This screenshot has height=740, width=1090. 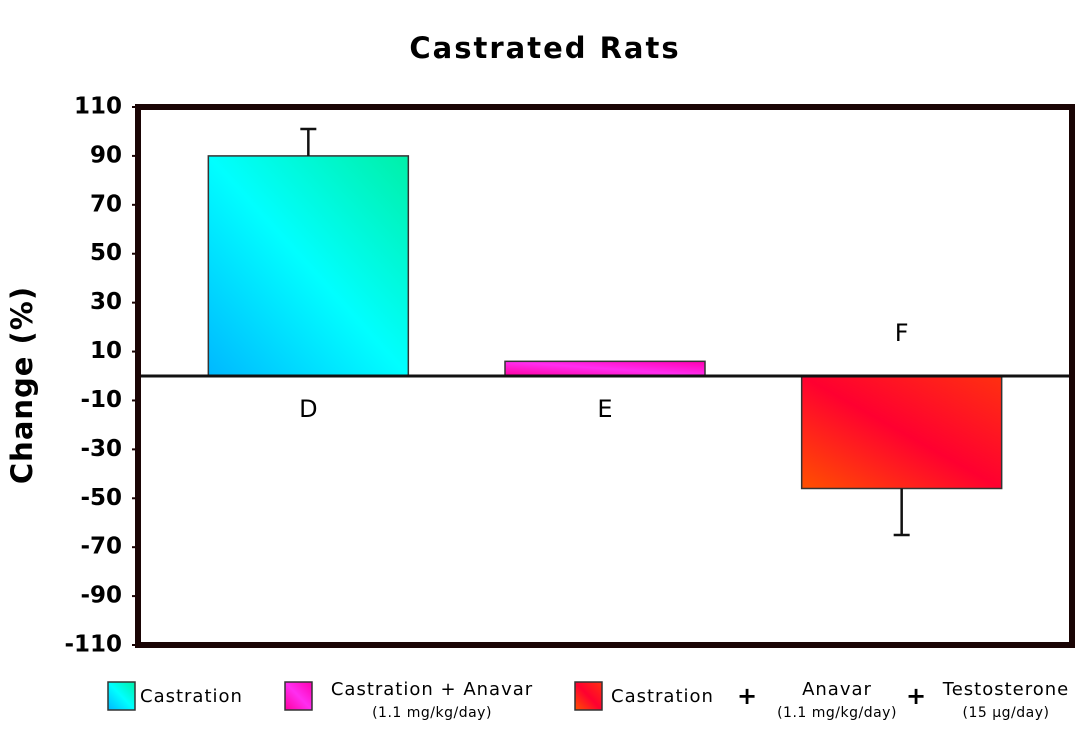 I want to click on y-tick-label: 50, so click(x=106, y=253).